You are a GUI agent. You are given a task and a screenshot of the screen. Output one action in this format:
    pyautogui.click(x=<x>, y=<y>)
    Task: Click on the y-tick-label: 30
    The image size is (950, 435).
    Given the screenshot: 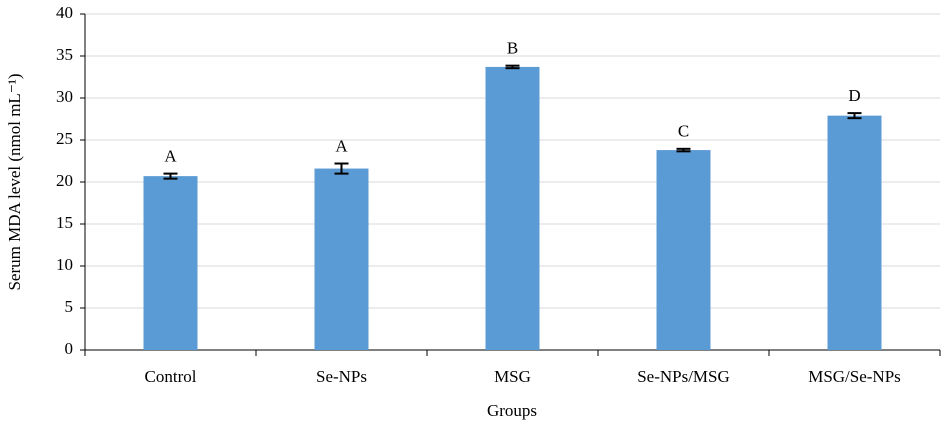 What is the action you would take?
    pyautogui.click(x=64, y=96)
    